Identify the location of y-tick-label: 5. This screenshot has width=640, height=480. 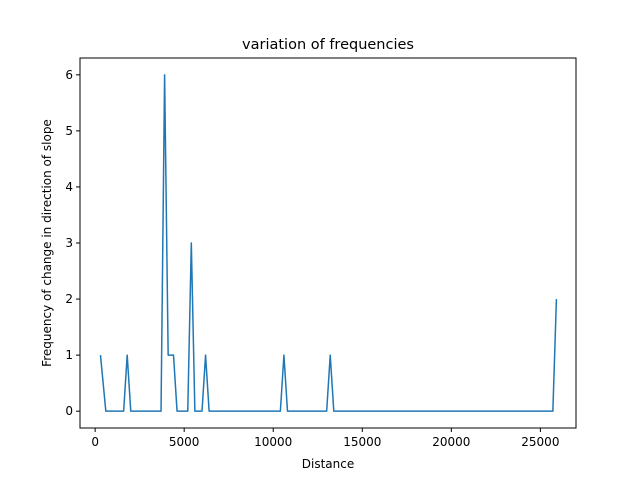
(69, 131).